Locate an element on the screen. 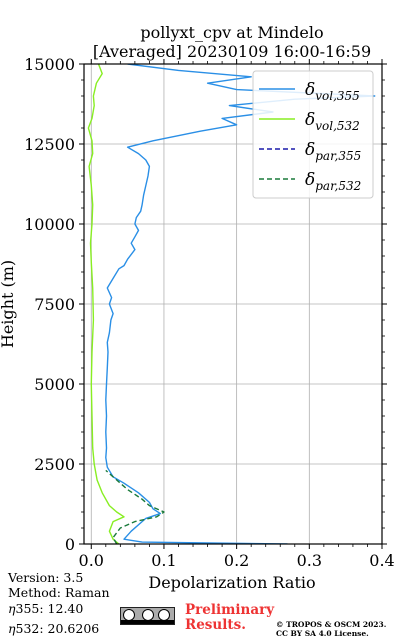  eta532-value: 532: 20.6206 is located at coordinates (57, 628).